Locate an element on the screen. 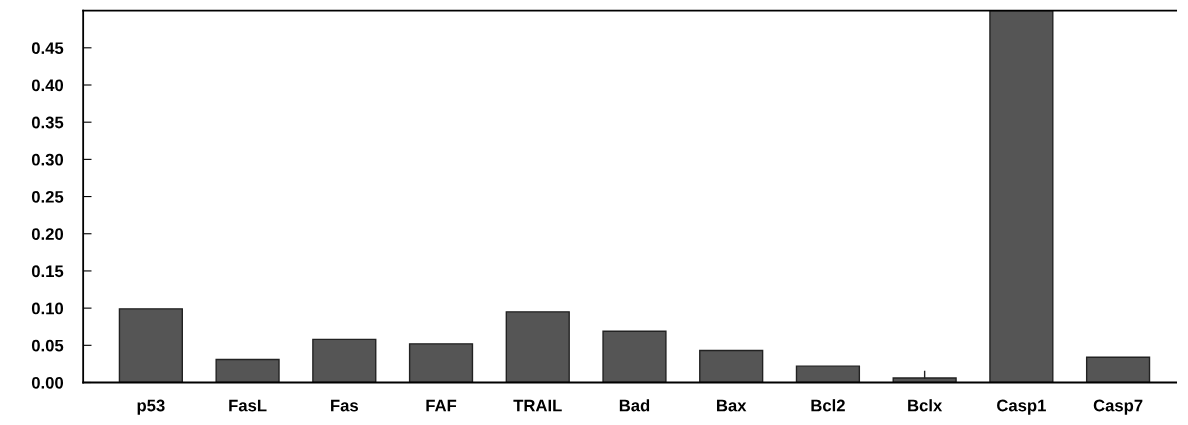  x-tick-label: TRAIL is located at coordinates (537, 405).